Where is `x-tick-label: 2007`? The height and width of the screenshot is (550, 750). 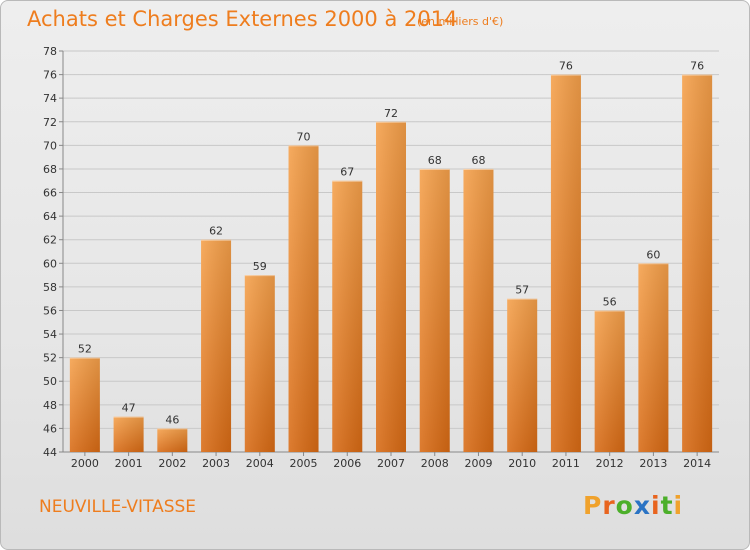 x-tick-label: 2007 is located at coordinates (391, 463).